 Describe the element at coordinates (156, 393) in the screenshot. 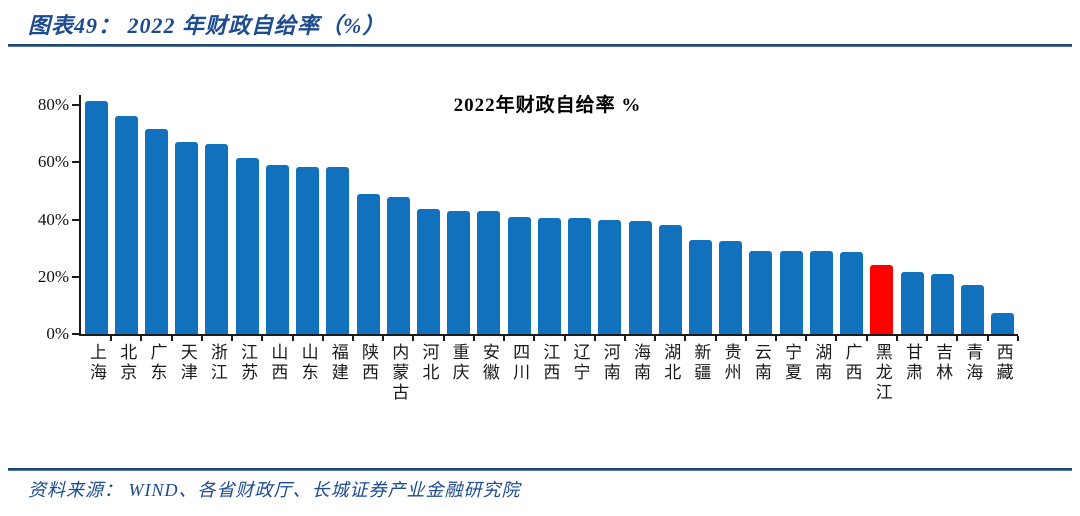

I see `x-axis-label-cell: 广东` at that location.